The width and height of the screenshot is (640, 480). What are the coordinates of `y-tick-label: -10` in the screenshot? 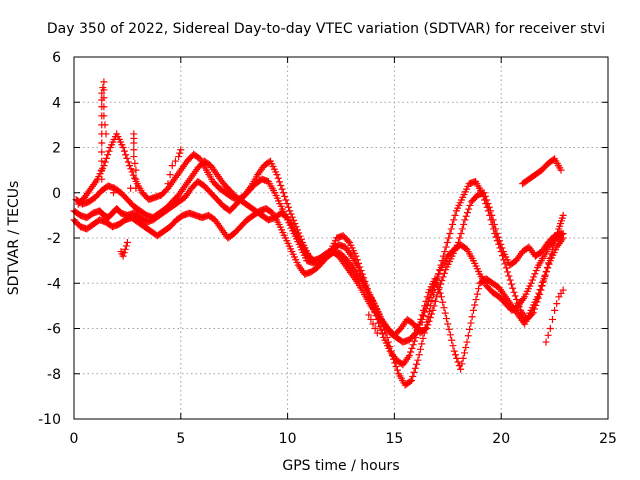 It's located at (49, 420).